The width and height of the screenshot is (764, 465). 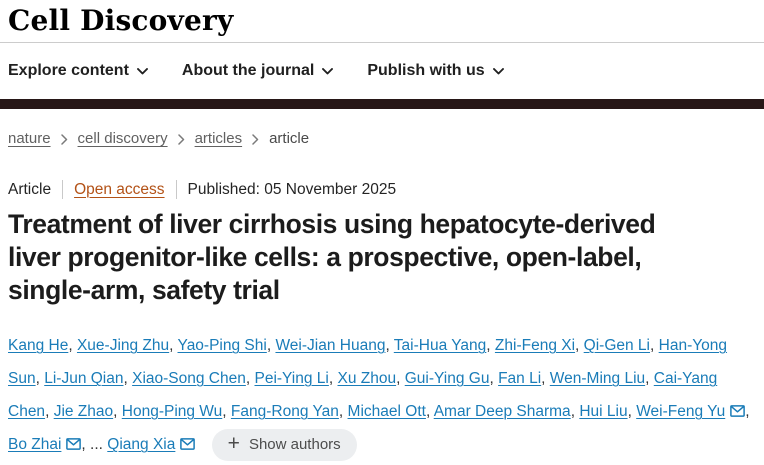 What do you see at coordinates (223, 189) in the screenshot?
I see `published-label: Published:` at bounding box center [223, 189].